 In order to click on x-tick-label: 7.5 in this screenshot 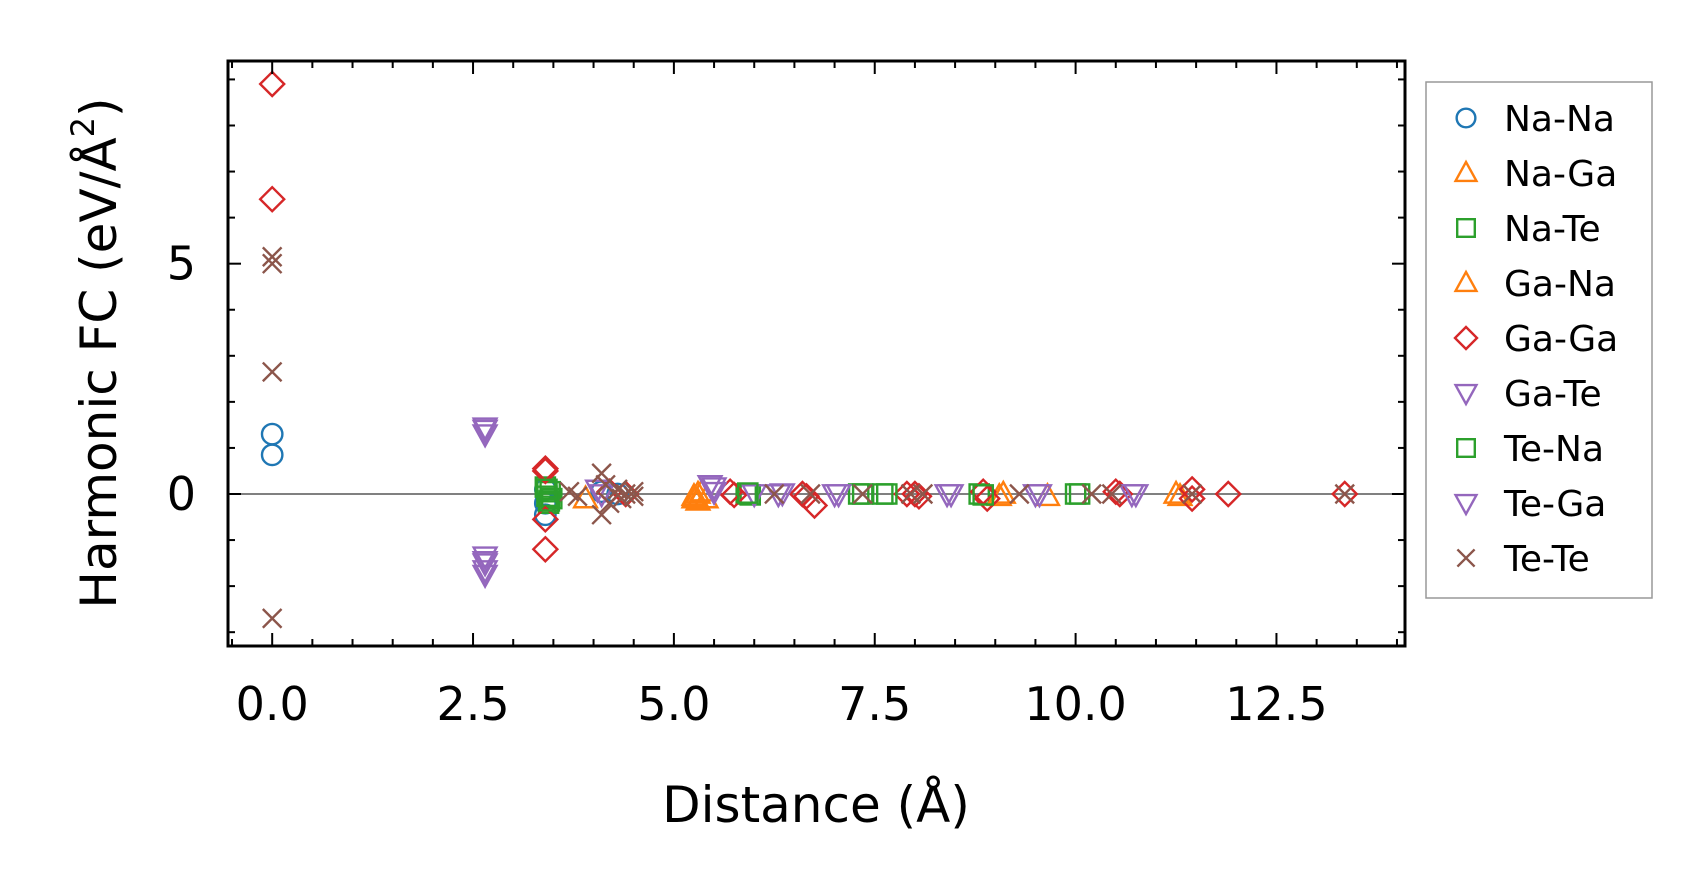, I will do `click(874, 704)`.